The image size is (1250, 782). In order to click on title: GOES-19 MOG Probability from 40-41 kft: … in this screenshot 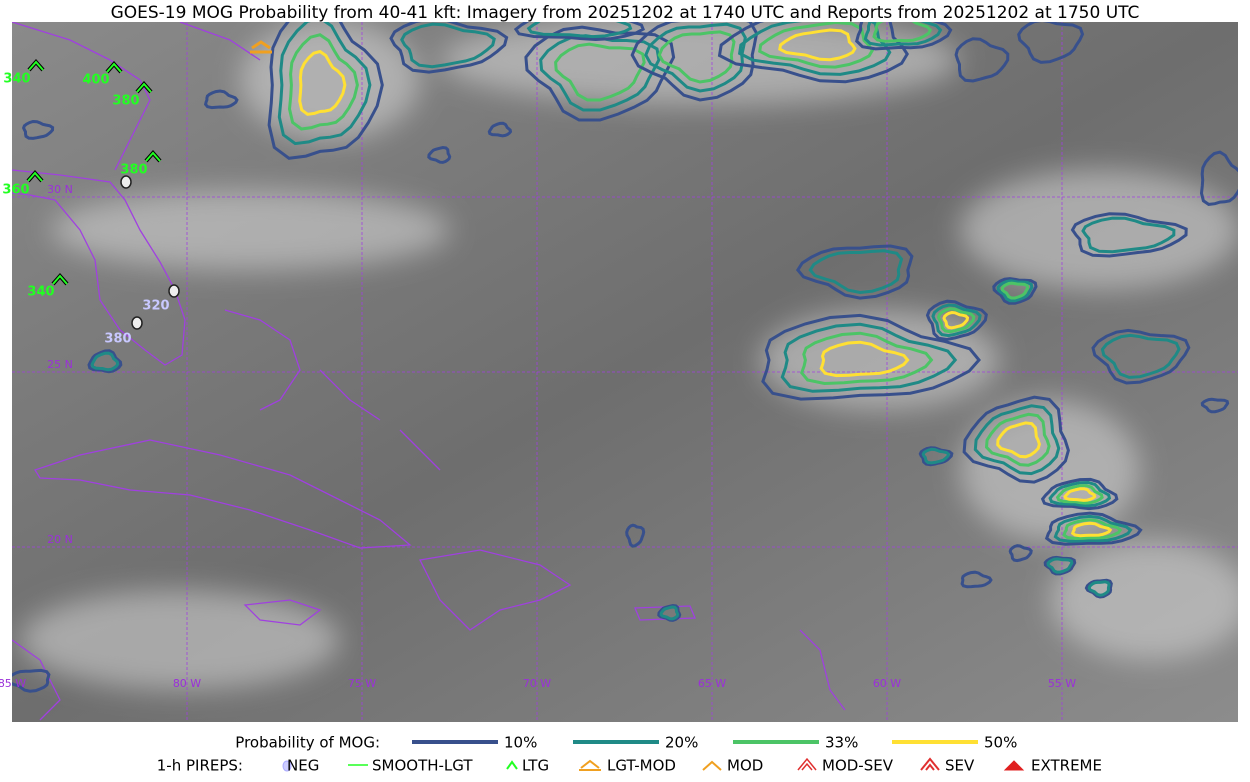, I will do `click(625, 13)`.